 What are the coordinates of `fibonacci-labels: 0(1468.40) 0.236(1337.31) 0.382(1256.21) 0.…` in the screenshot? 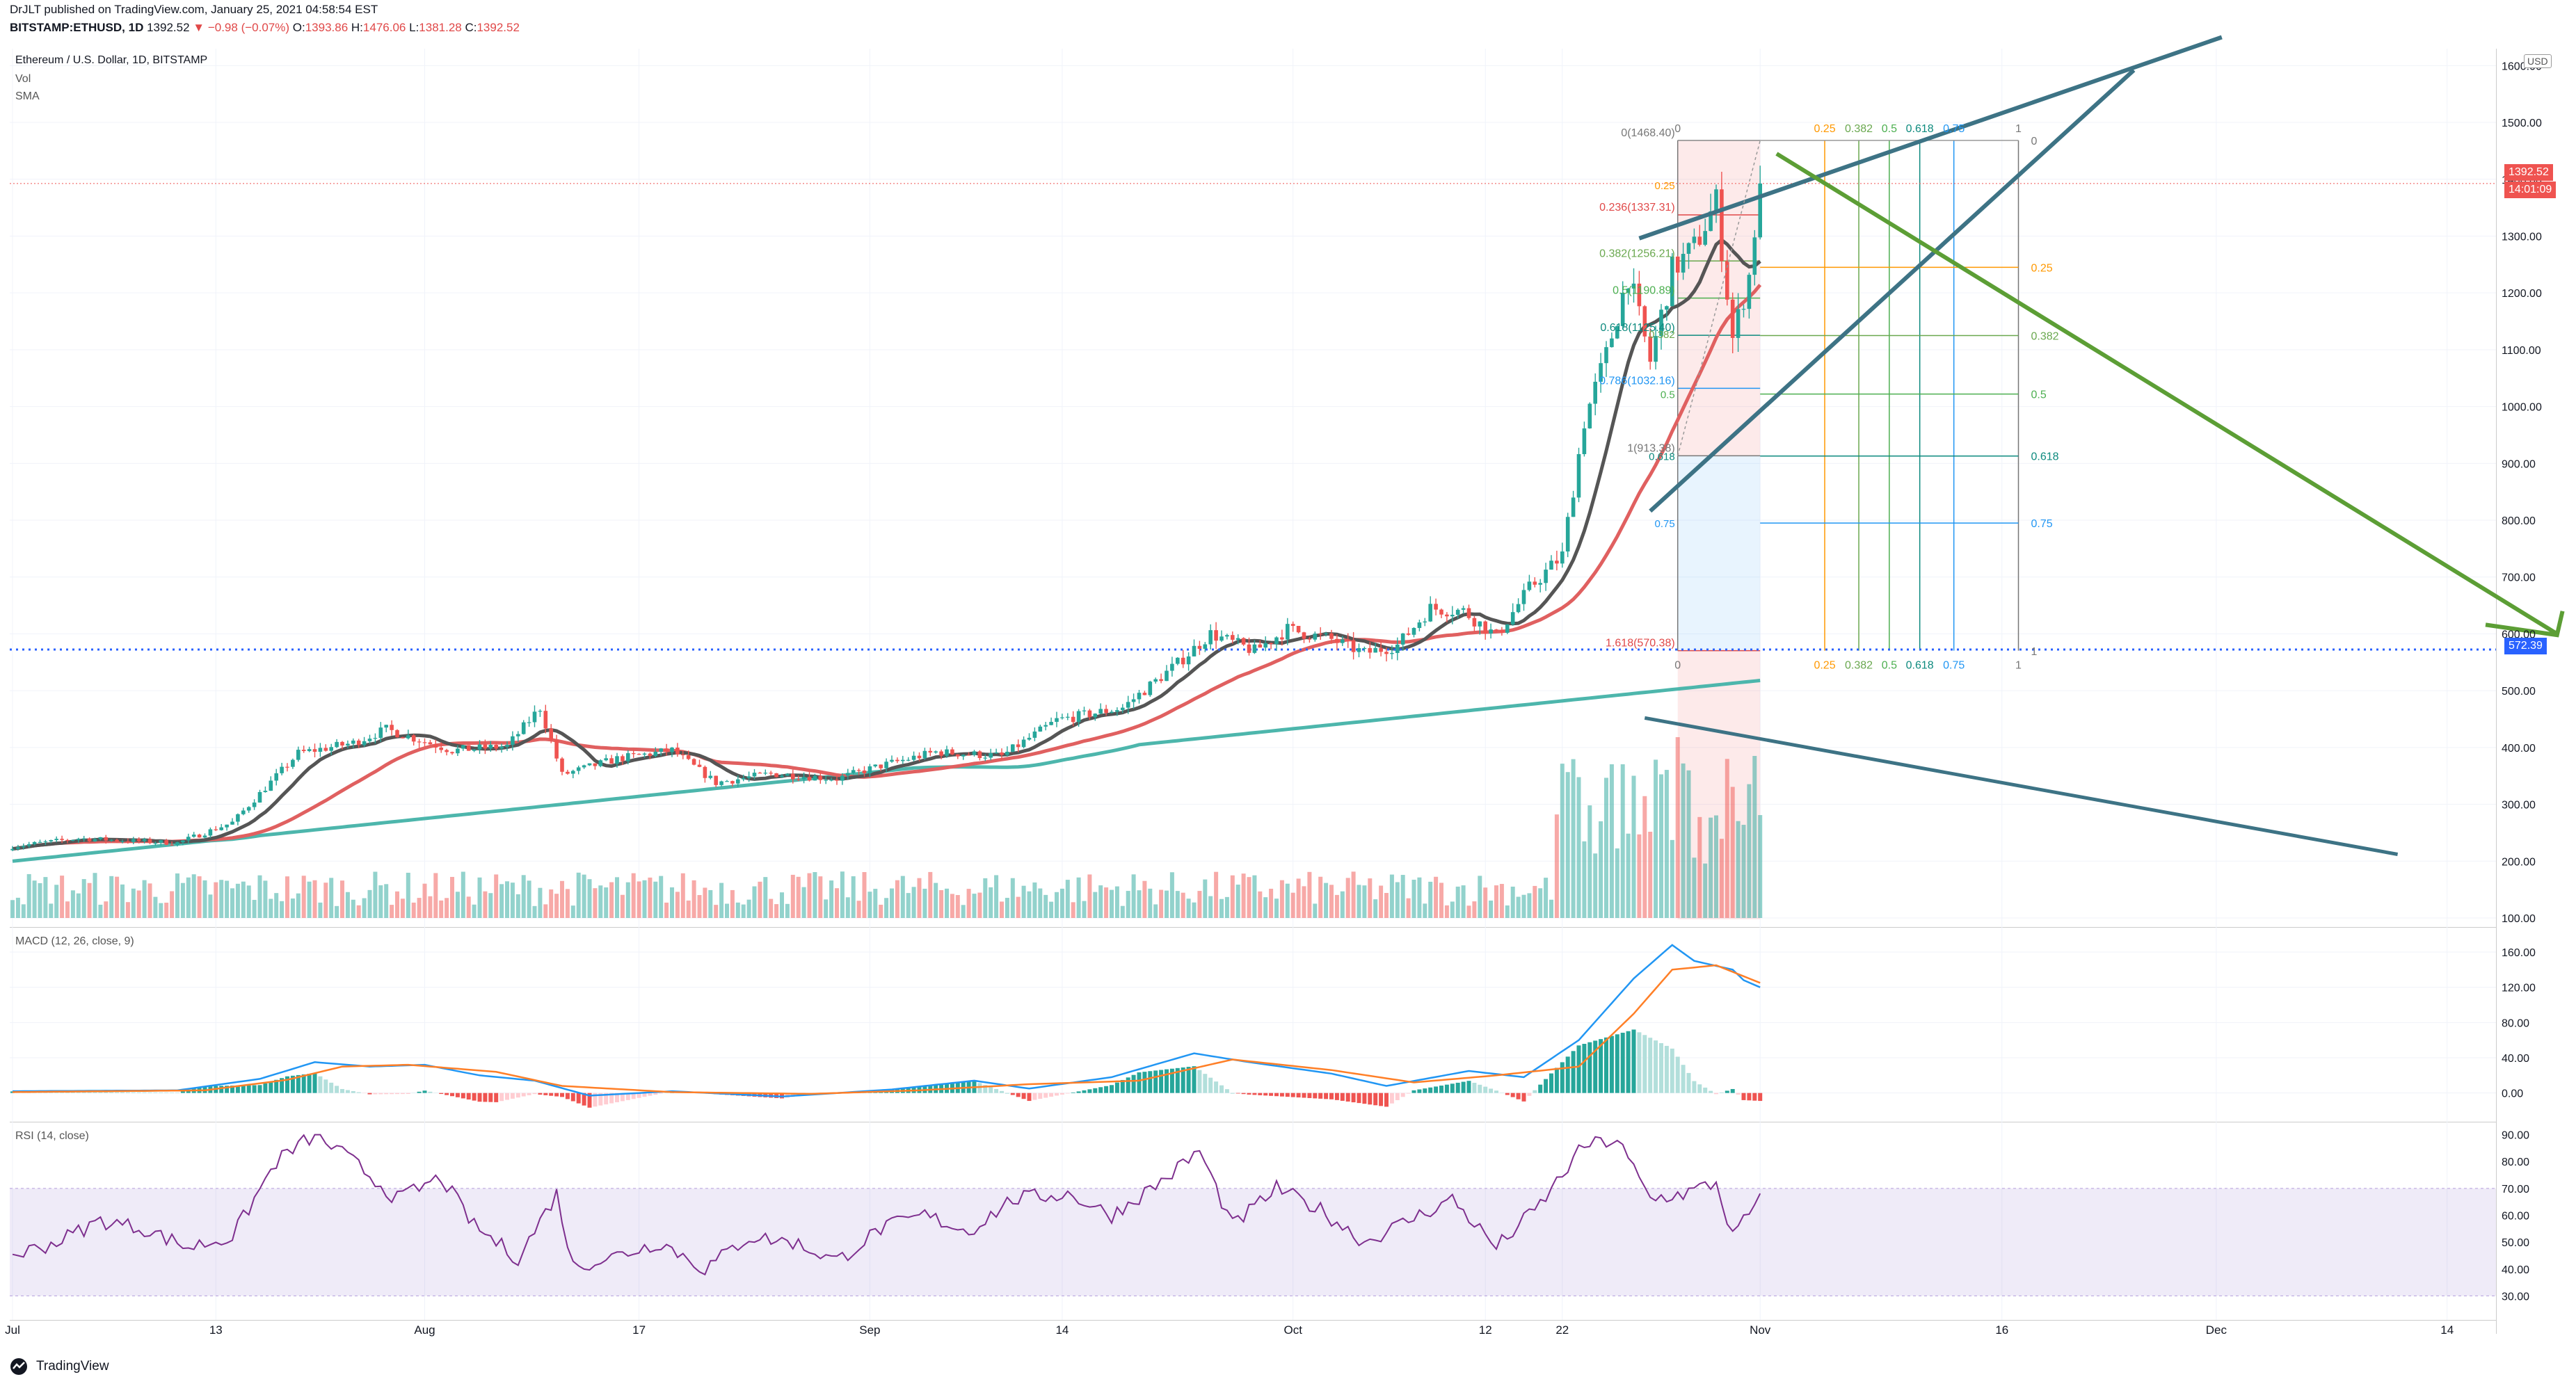 It's located at (1828, 397).